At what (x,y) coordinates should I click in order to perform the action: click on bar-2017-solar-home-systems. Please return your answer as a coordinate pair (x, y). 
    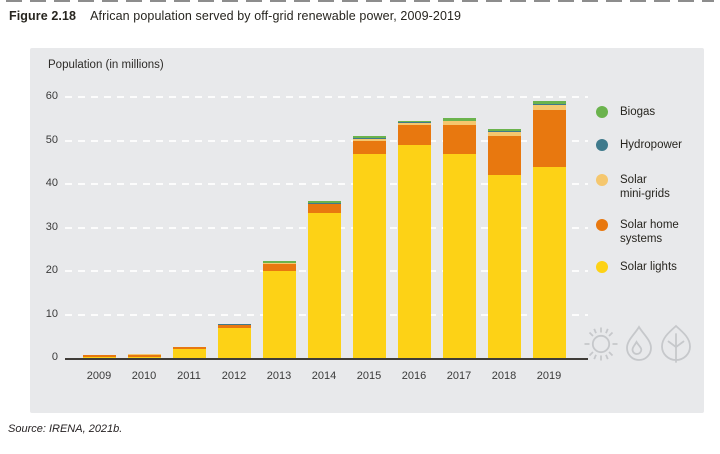
    Looking at the image, I should click on (459, 139).